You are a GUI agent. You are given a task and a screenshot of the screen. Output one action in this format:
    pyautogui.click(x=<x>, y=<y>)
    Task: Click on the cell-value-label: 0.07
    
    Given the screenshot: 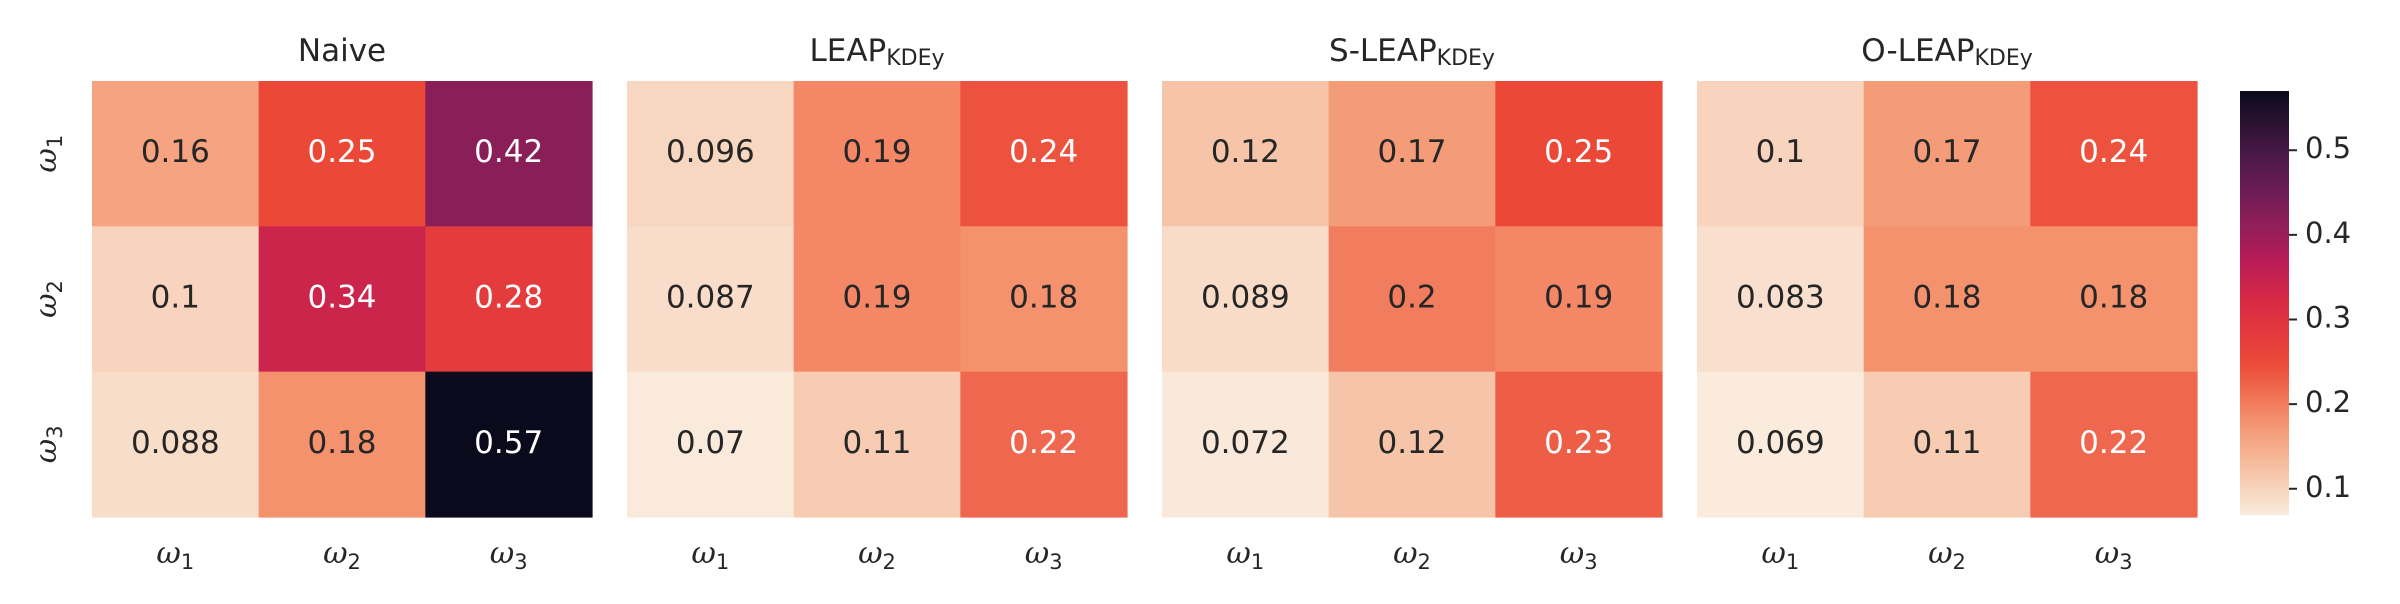 What is the action you would take?
    pyautogui.click(x=710, y=443)
    